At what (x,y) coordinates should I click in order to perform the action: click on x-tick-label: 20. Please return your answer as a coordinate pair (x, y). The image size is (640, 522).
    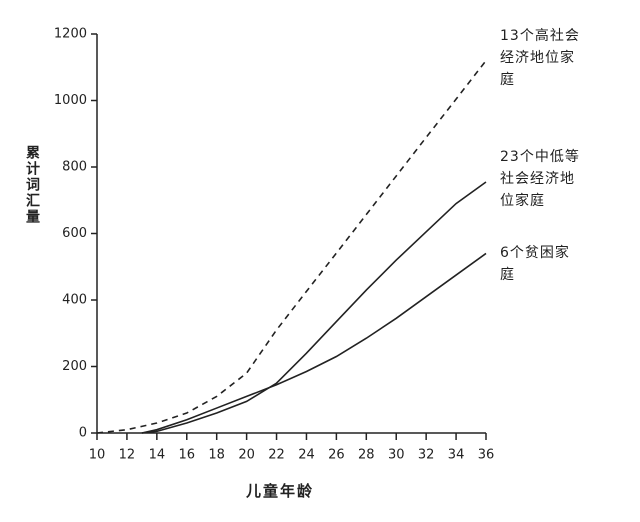
    Looking at the image, I should click on (246, 455).